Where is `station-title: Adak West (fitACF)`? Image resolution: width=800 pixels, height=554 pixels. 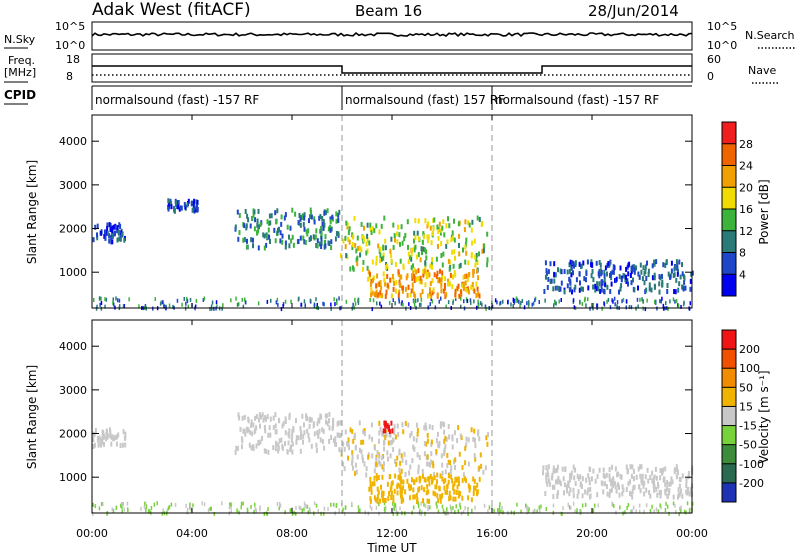
station-title: Adak West (fitACF) is located at coordinates (171, 10).